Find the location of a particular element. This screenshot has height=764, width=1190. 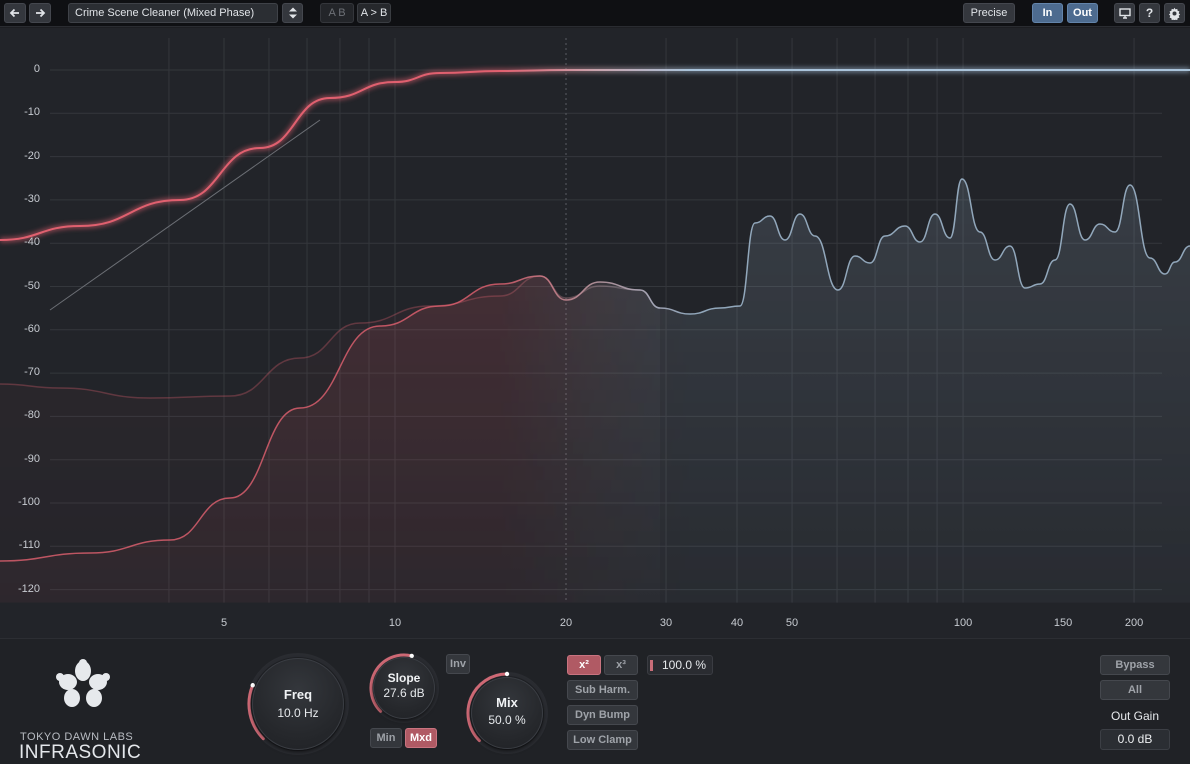

flower-logo-icon is located at coordinates (83, 683).